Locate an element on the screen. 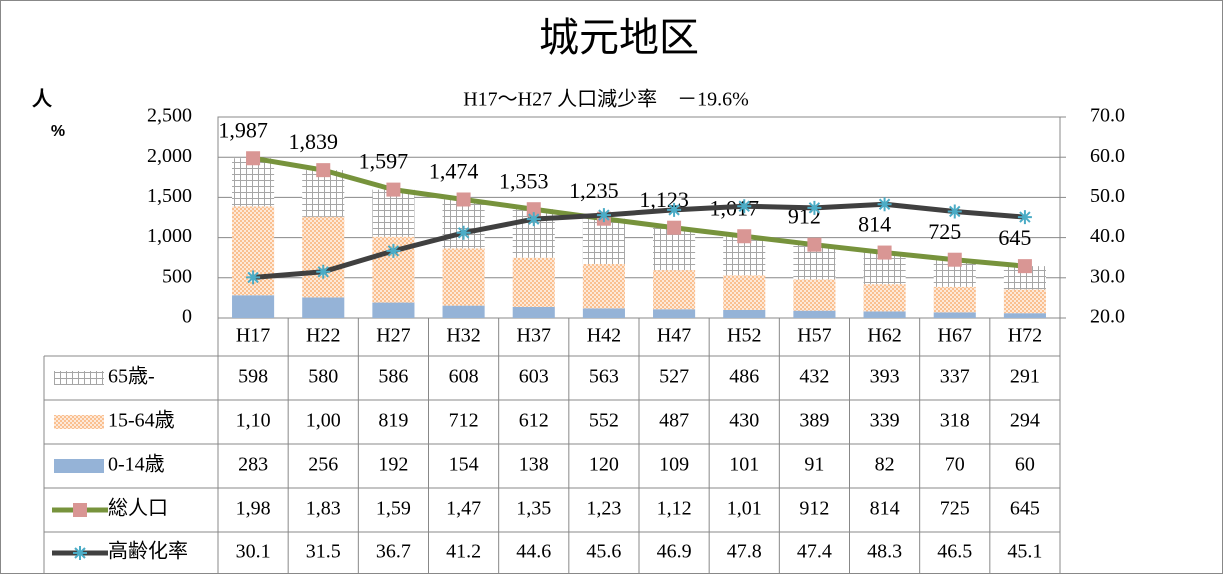  table-cell: 432 is located at coordinates (814, 377).